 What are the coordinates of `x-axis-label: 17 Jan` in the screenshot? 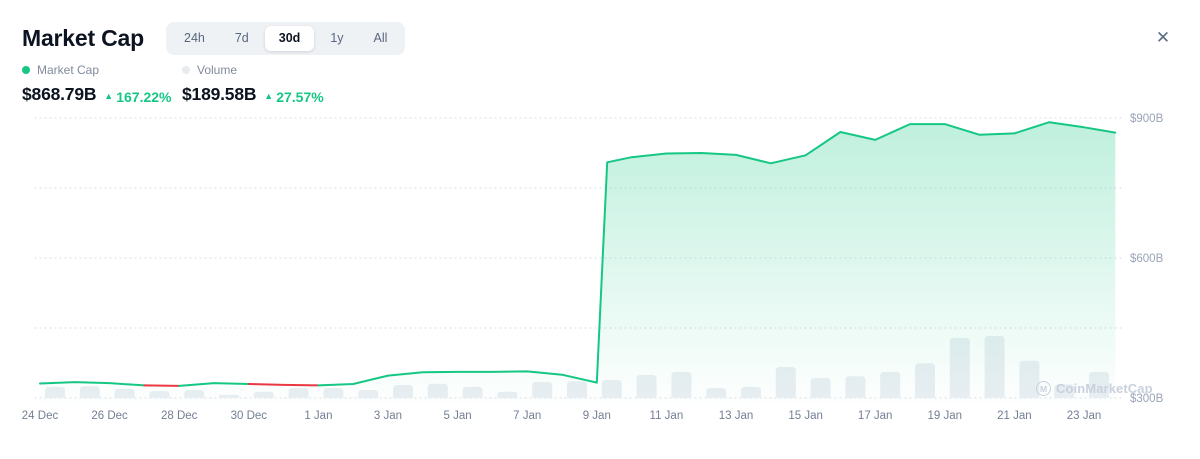 It's located at (875, 416).